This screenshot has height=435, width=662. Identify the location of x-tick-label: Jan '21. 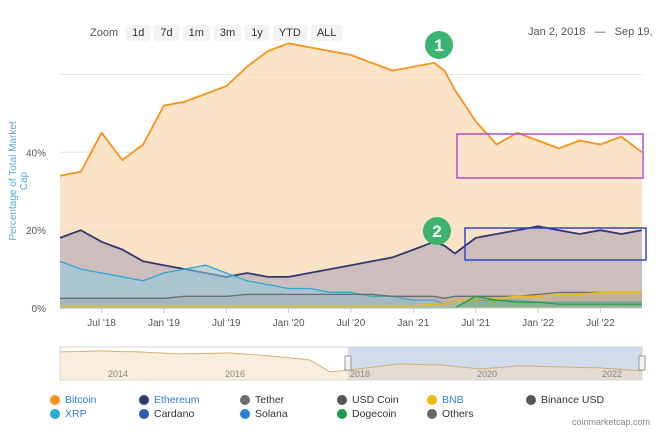
(413, 323).